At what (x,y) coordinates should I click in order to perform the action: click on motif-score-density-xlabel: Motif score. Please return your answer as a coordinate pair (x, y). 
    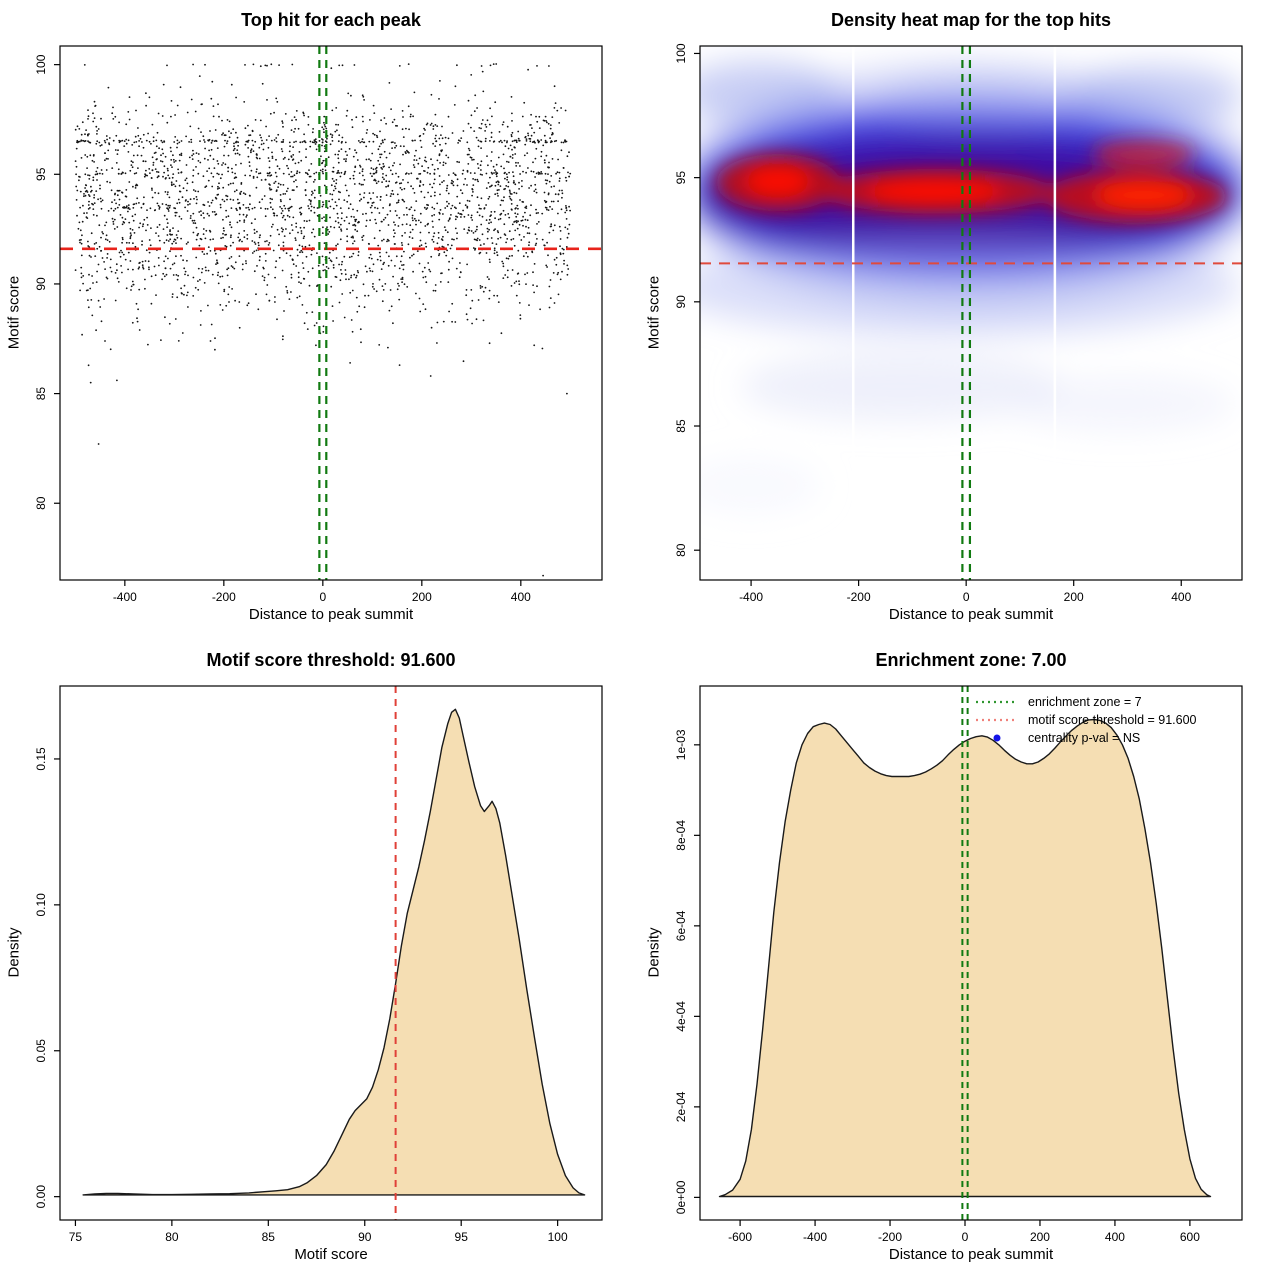
    Looking at the image, I should click on (331, 1254).